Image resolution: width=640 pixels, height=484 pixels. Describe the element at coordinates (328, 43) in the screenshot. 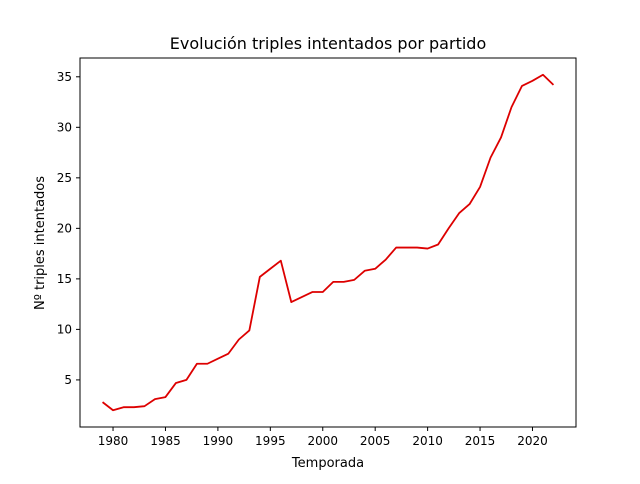

I see `chart-title: Evolución triples intentados por partido` at that location.